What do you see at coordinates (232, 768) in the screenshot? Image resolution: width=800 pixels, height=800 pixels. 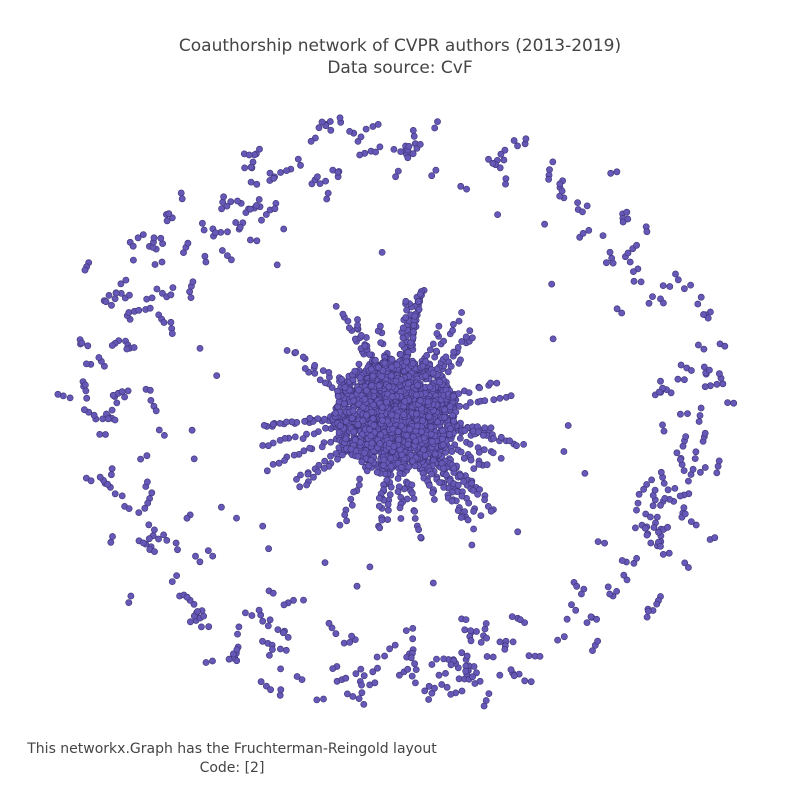 I see `code-annotation: Code: [2]` at bounding box center [232, 768].